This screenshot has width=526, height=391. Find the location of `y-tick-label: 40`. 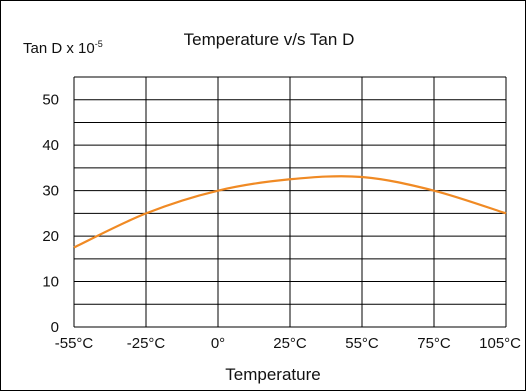

y-tick-label: 40 is located at coordinates (50, 145).